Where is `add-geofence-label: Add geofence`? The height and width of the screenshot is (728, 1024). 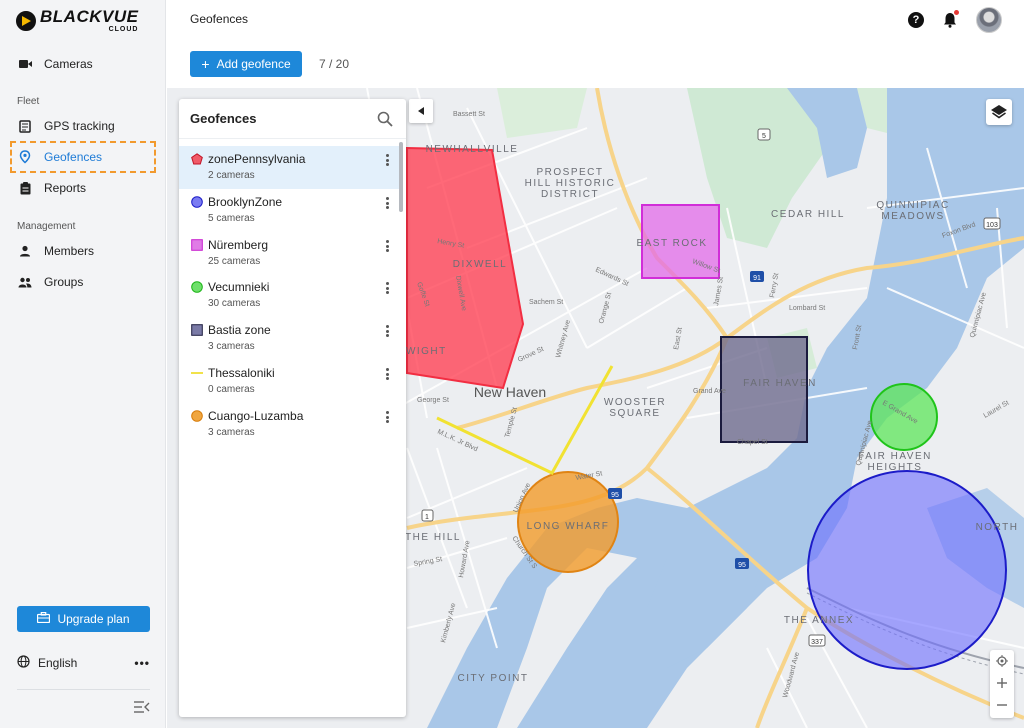 add-geofence-label: Add geofence is located at coordinates (253, 64).